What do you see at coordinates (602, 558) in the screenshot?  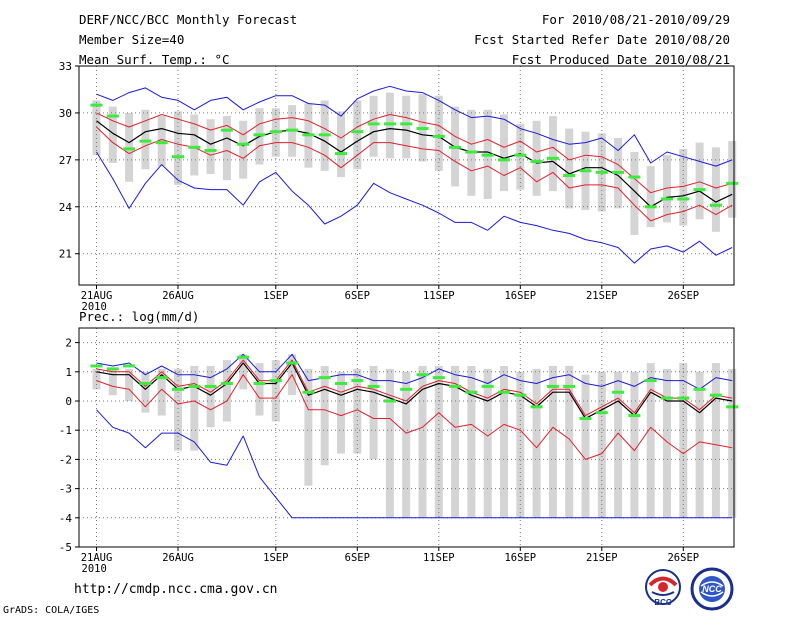 I see `x-tick-label: 21SEP` at bounding box center [602, 558].